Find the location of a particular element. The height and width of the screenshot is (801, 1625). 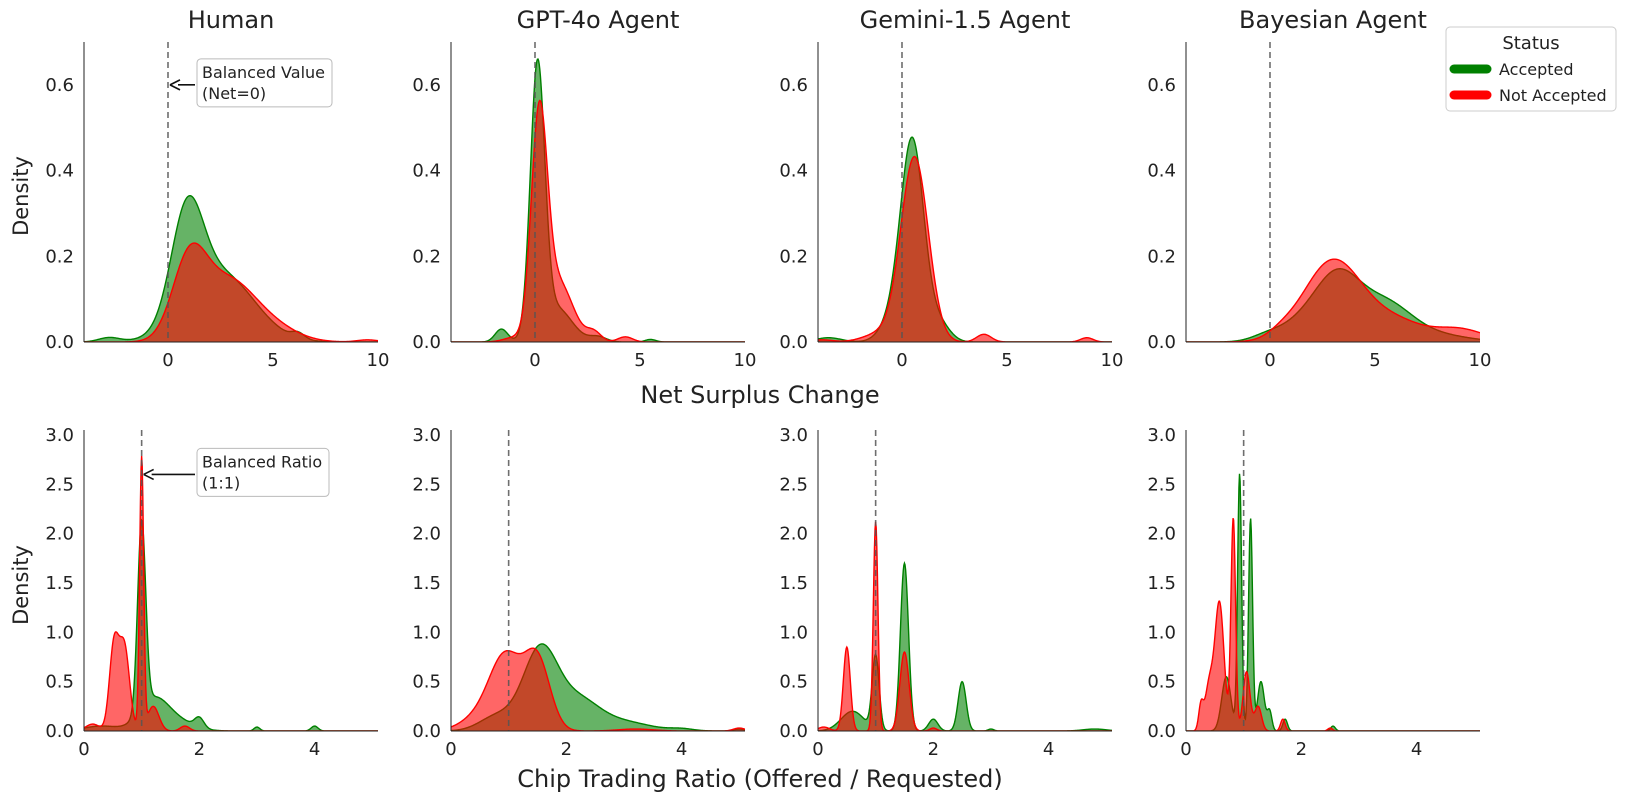

row1-xlabel: Net Surplus Change is located at coordinates (759, 395).